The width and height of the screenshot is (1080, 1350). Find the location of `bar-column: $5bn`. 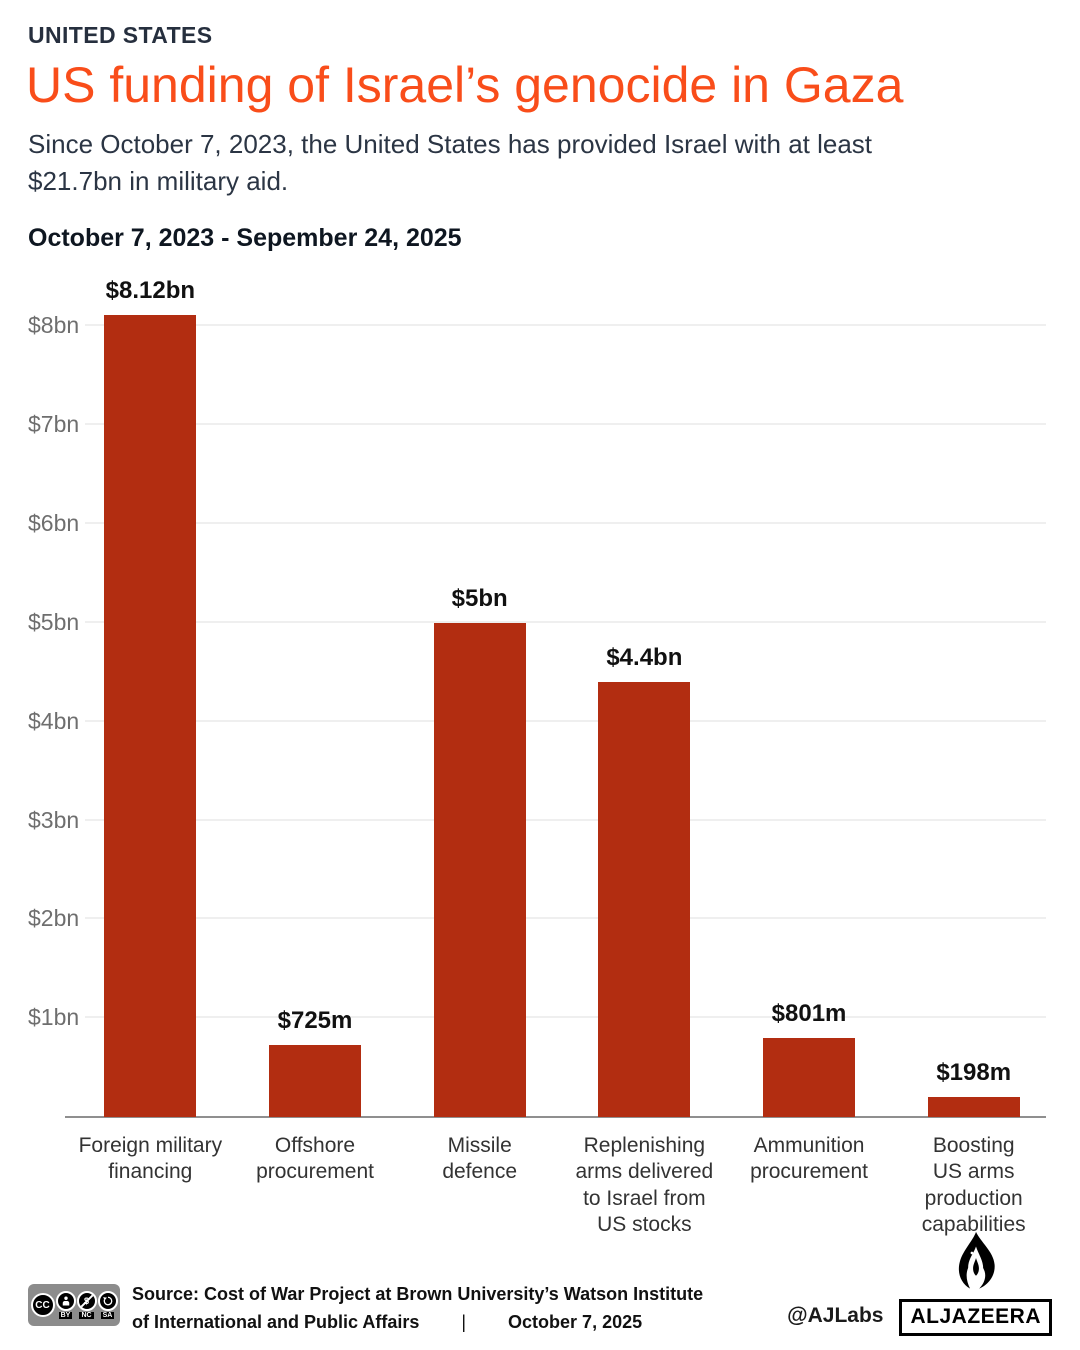

bar-column: $5bn is located at coordinates (479, 697).